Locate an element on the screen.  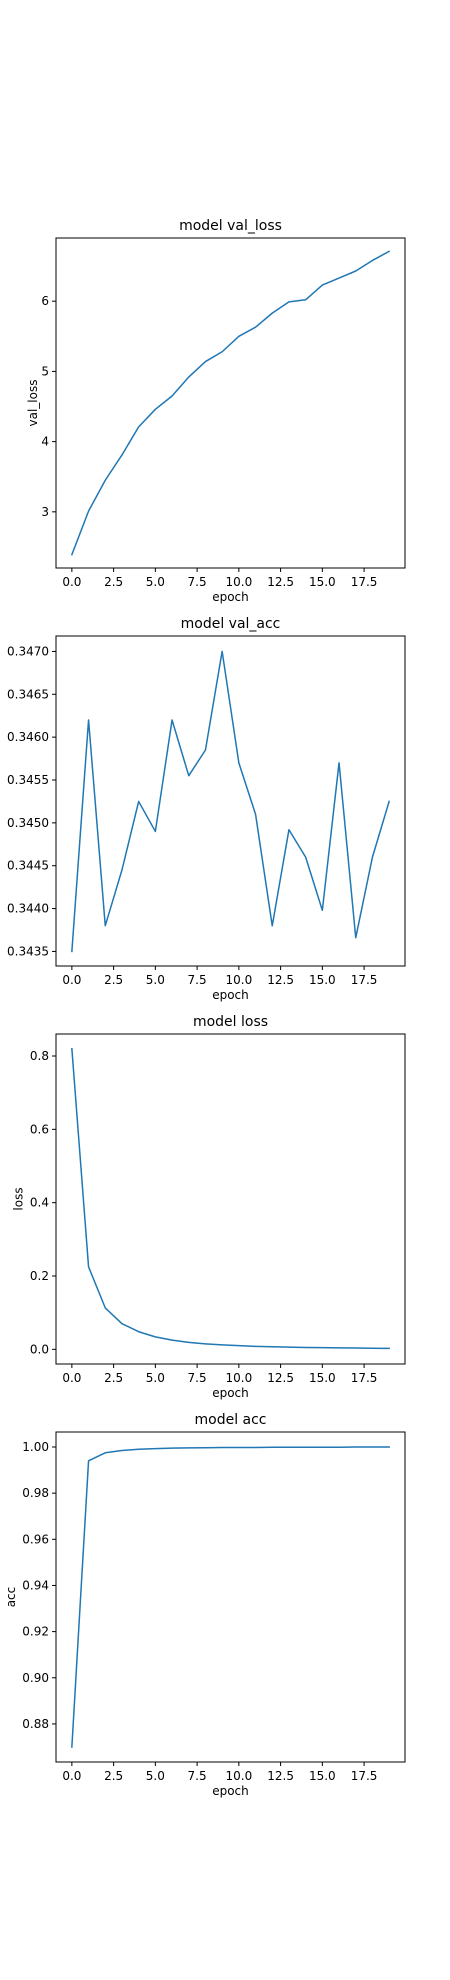
y-tick-label: 0.3465 is located at coordinates (28, 694).